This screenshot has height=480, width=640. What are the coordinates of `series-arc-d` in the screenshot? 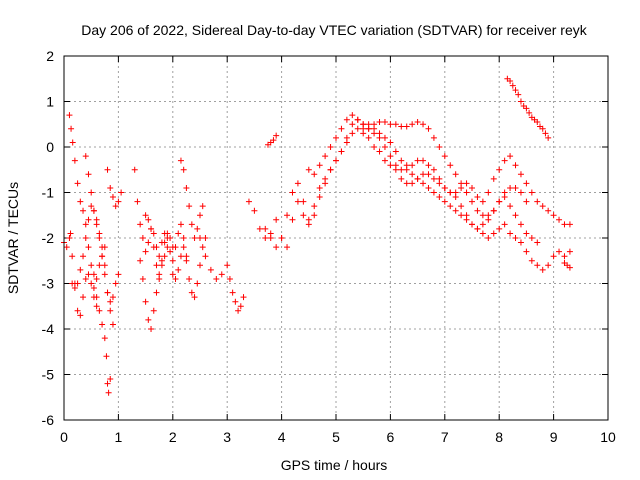 It's located at (102, 229).